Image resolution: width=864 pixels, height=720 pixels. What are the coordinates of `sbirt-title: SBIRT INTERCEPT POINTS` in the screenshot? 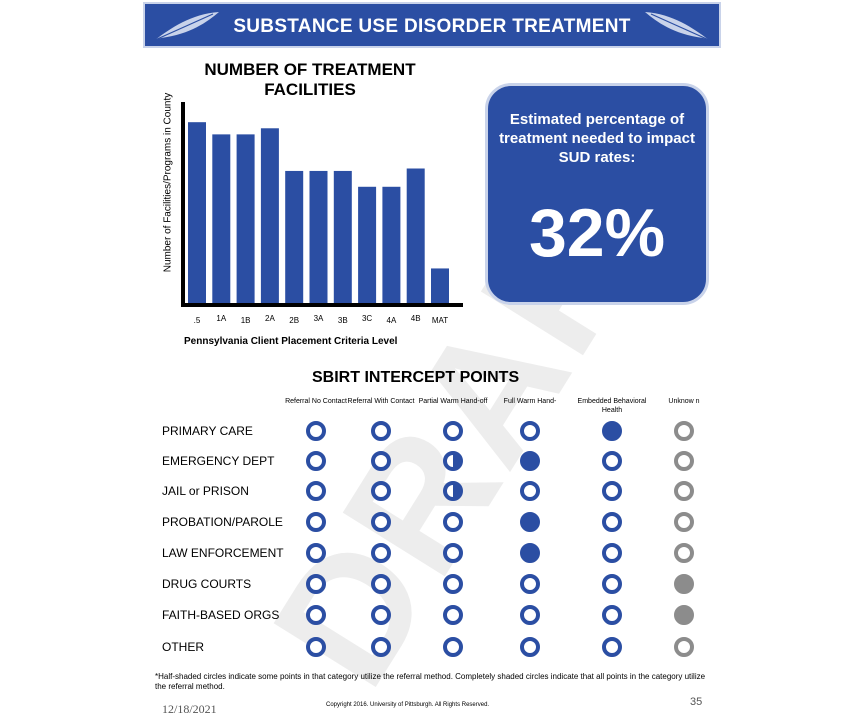 It's located at (416, 377).